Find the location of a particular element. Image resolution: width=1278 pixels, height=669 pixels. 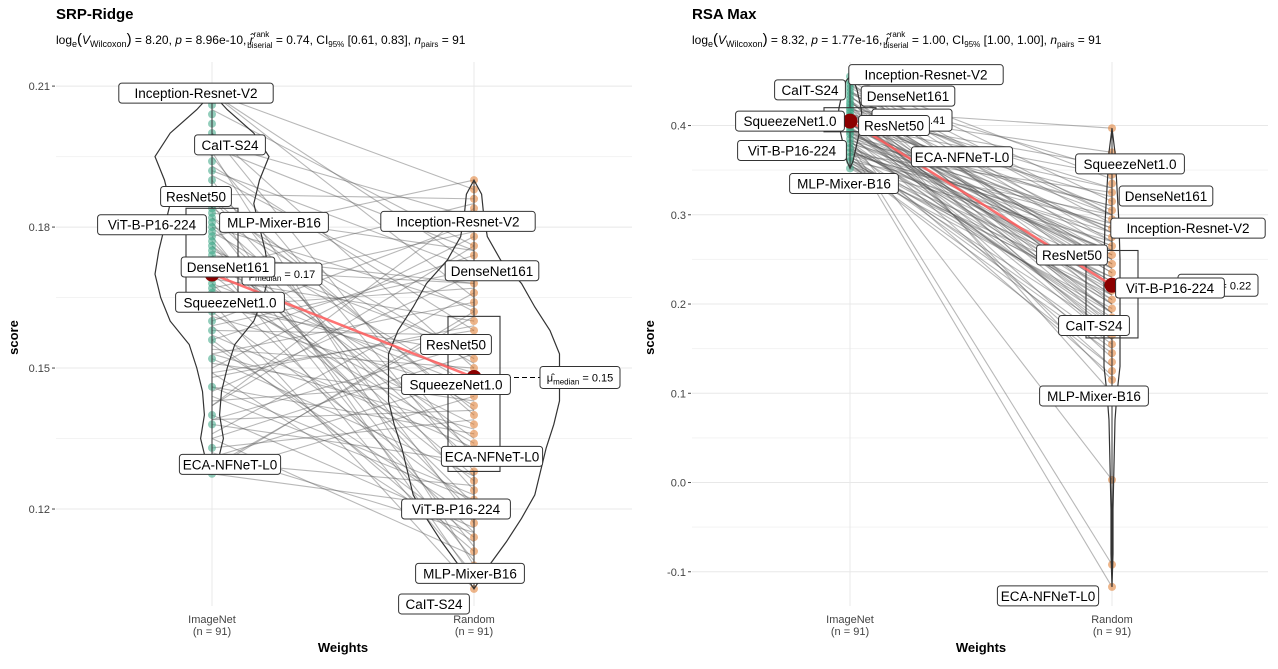

y-tick-label: -0.1 is located at coordinates (676, 573).